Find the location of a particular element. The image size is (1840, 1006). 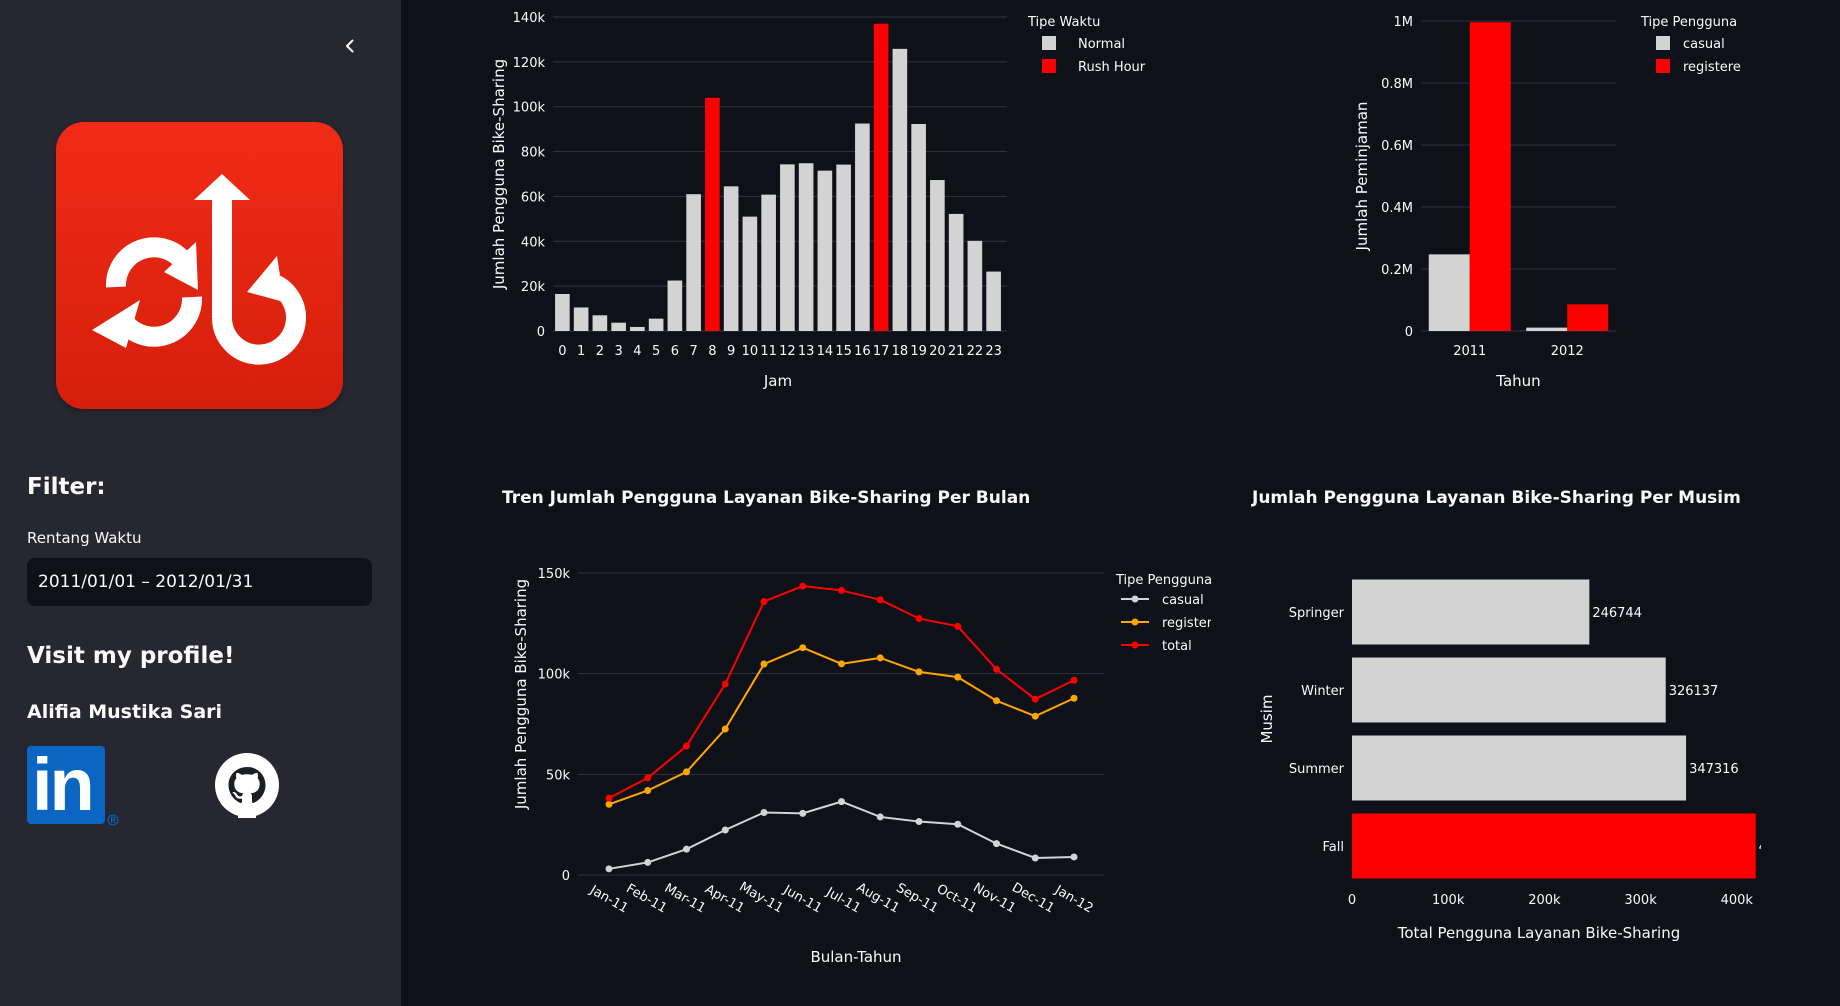

bar-season-springer is located at coordinates (1471, 612).